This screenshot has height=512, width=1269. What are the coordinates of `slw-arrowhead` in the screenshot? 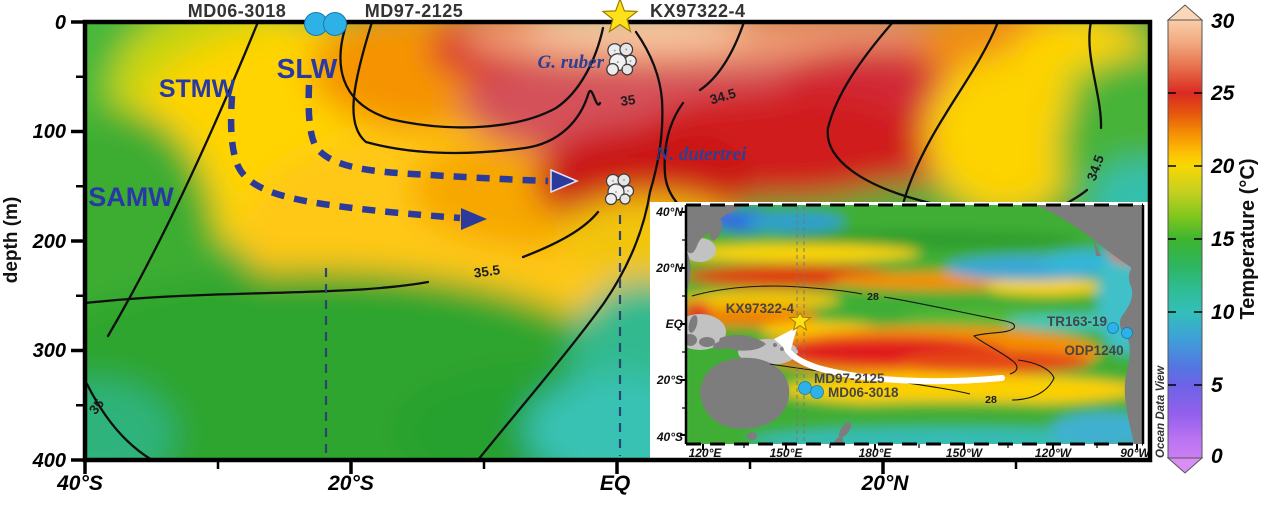 It's located at (564, 181).